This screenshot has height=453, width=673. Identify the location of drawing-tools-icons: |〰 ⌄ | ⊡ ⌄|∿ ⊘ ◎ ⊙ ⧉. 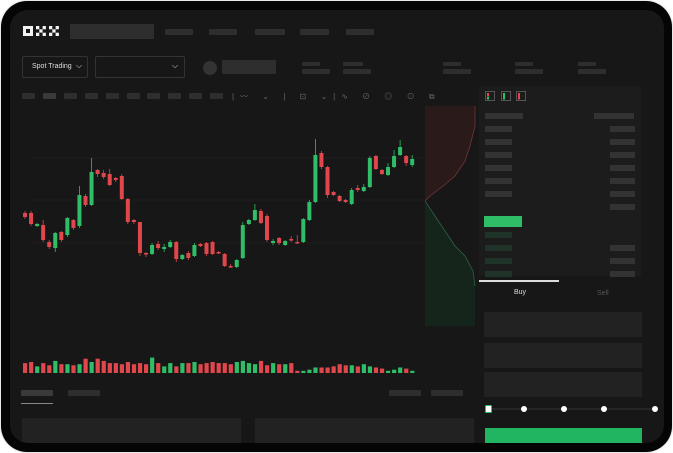
(336, 96).